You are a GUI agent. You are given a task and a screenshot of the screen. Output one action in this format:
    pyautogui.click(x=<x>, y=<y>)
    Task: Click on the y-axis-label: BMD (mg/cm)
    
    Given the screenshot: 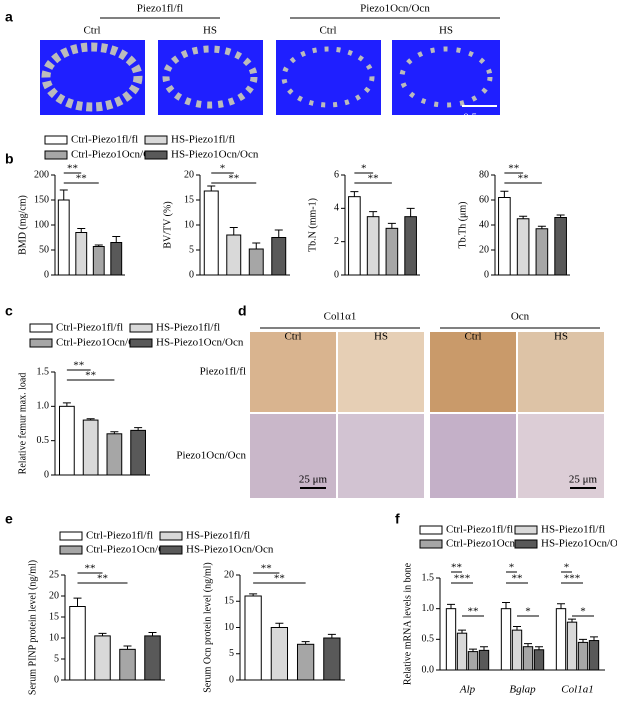 What is the action you would take?
    pyautogui.click(x=22, y=225)
    